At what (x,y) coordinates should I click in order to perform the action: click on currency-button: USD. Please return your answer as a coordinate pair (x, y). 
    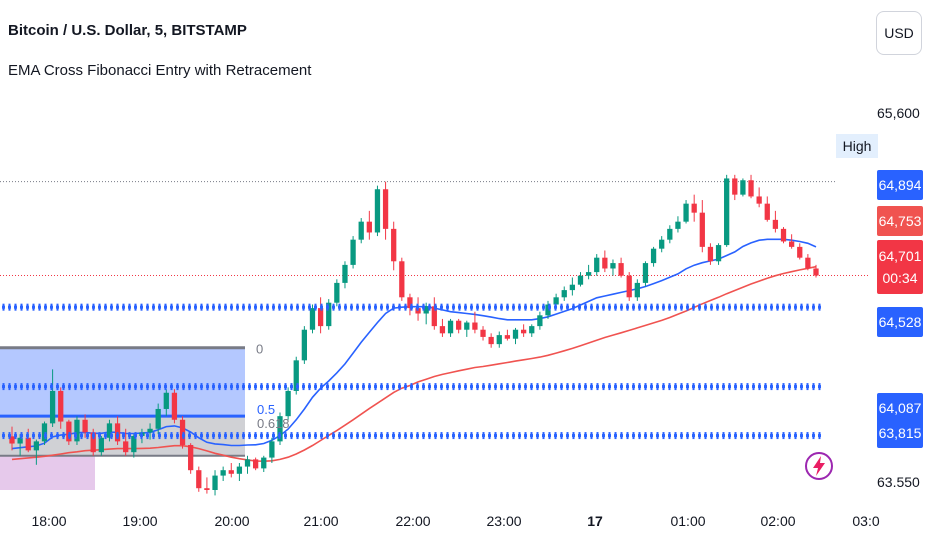
    Looking at the image, I should click on (899, 33).